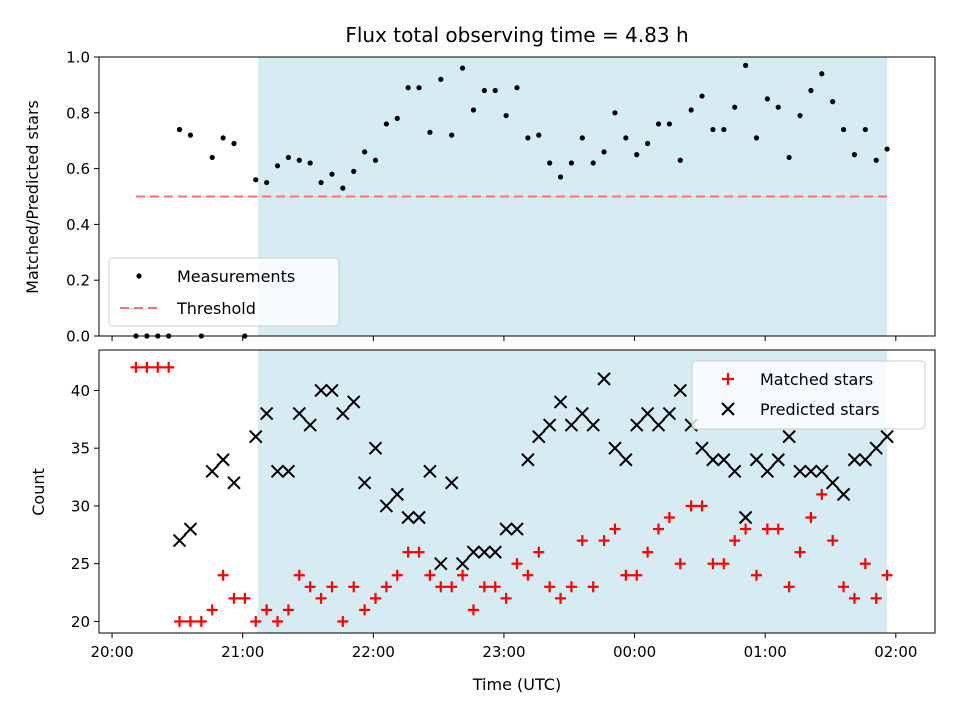 The width and height of the screenshot is (960, 720). I want to click on y-tick-label: 35, so click(80, 449).